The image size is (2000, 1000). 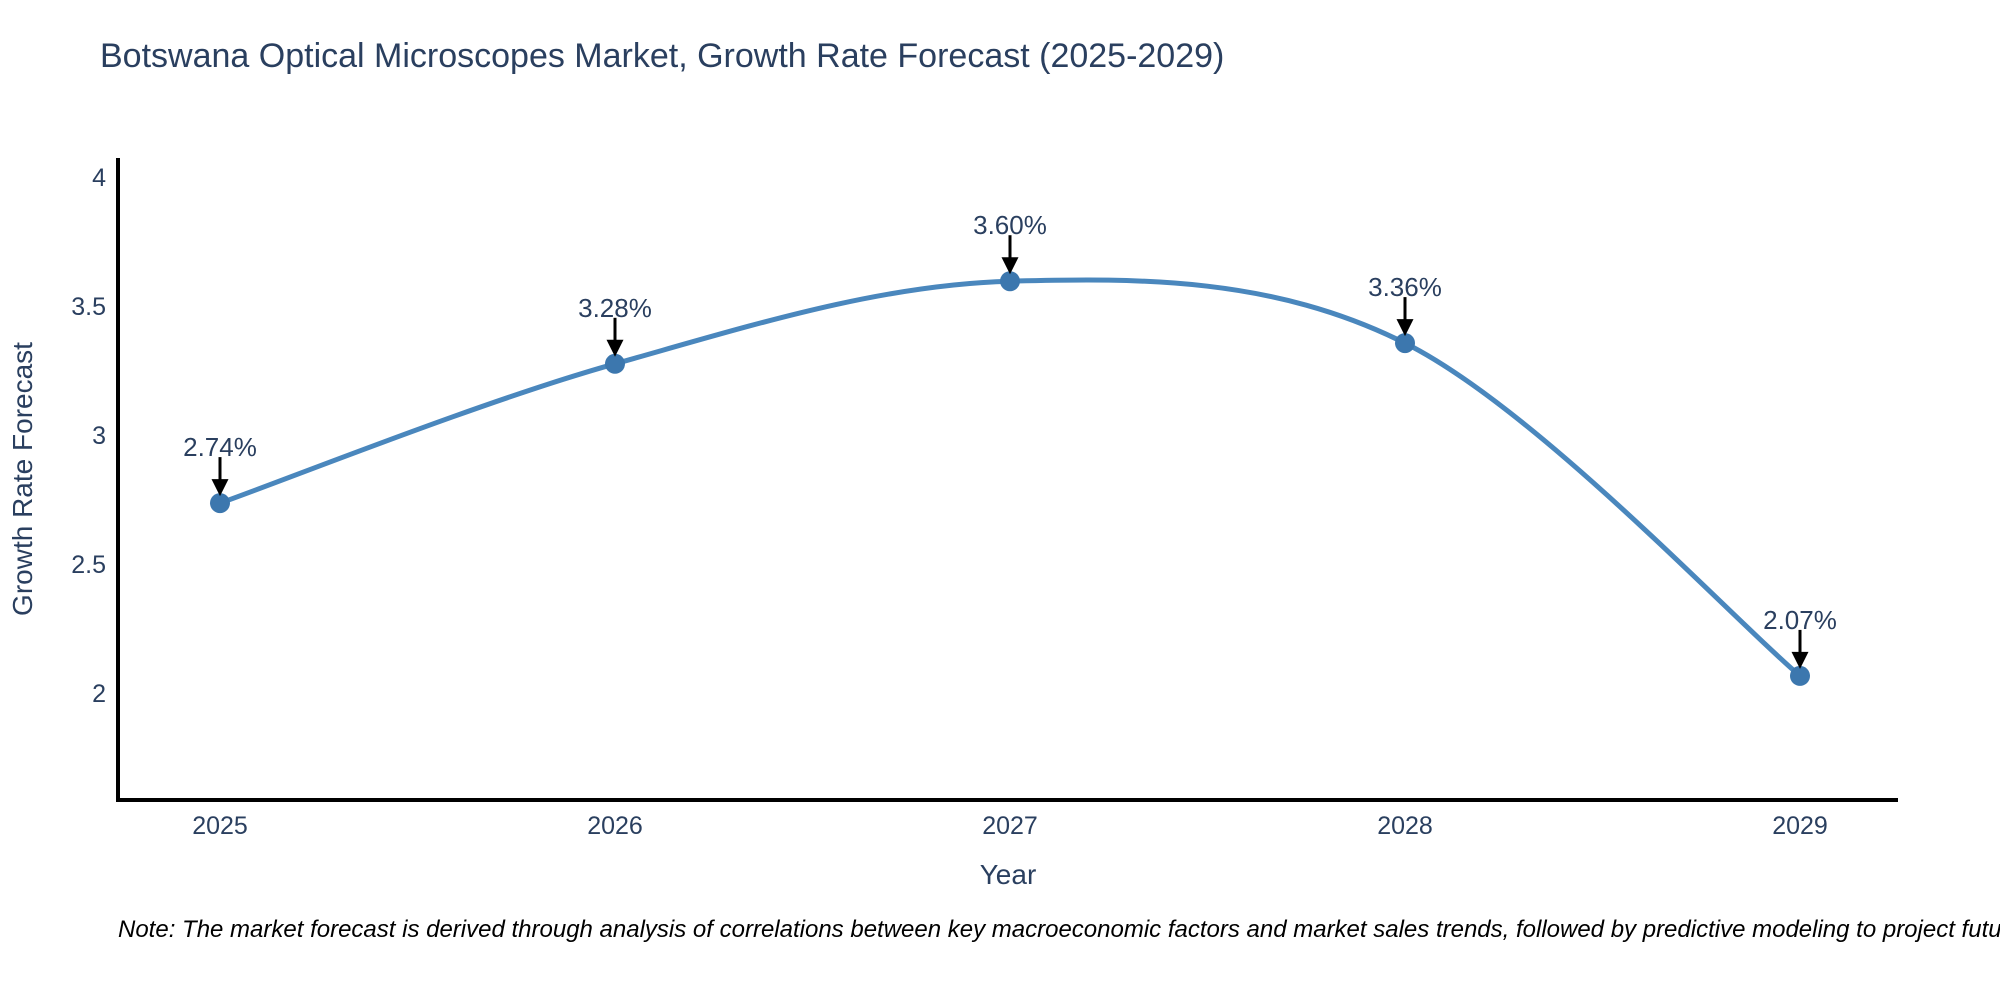 What do you see at coordinates (1405, 826) in the screenshot?
I see `x-tick-label: 2028` at bounding box center [1405, 826].